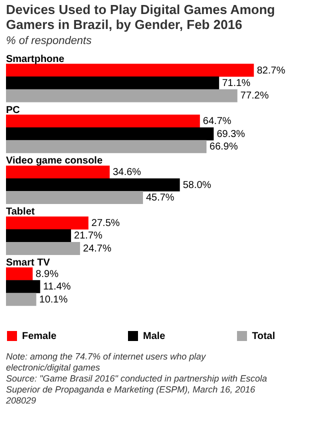 The image size is (325, 440). I want to click on legend-label: Total, so click(264, 336).